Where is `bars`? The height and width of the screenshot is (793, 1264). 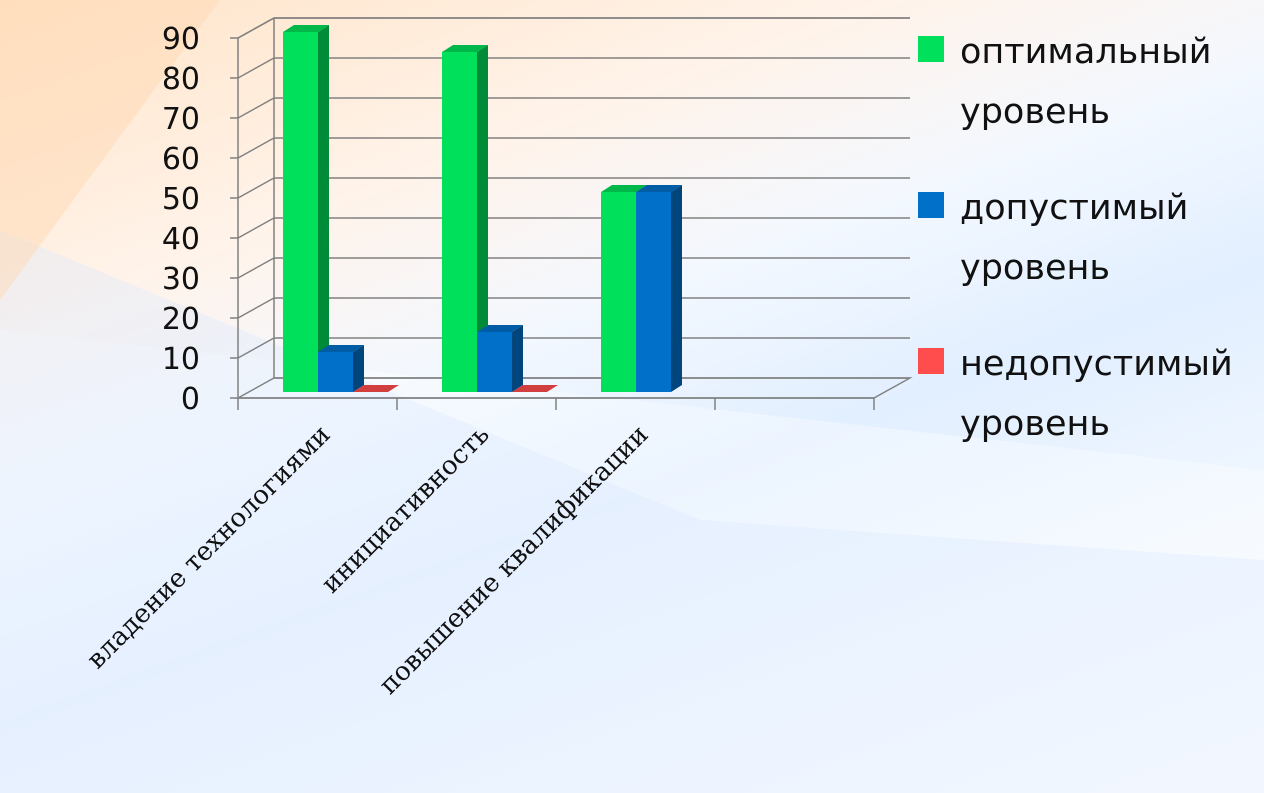 bars is located at coordinates (482, 208).